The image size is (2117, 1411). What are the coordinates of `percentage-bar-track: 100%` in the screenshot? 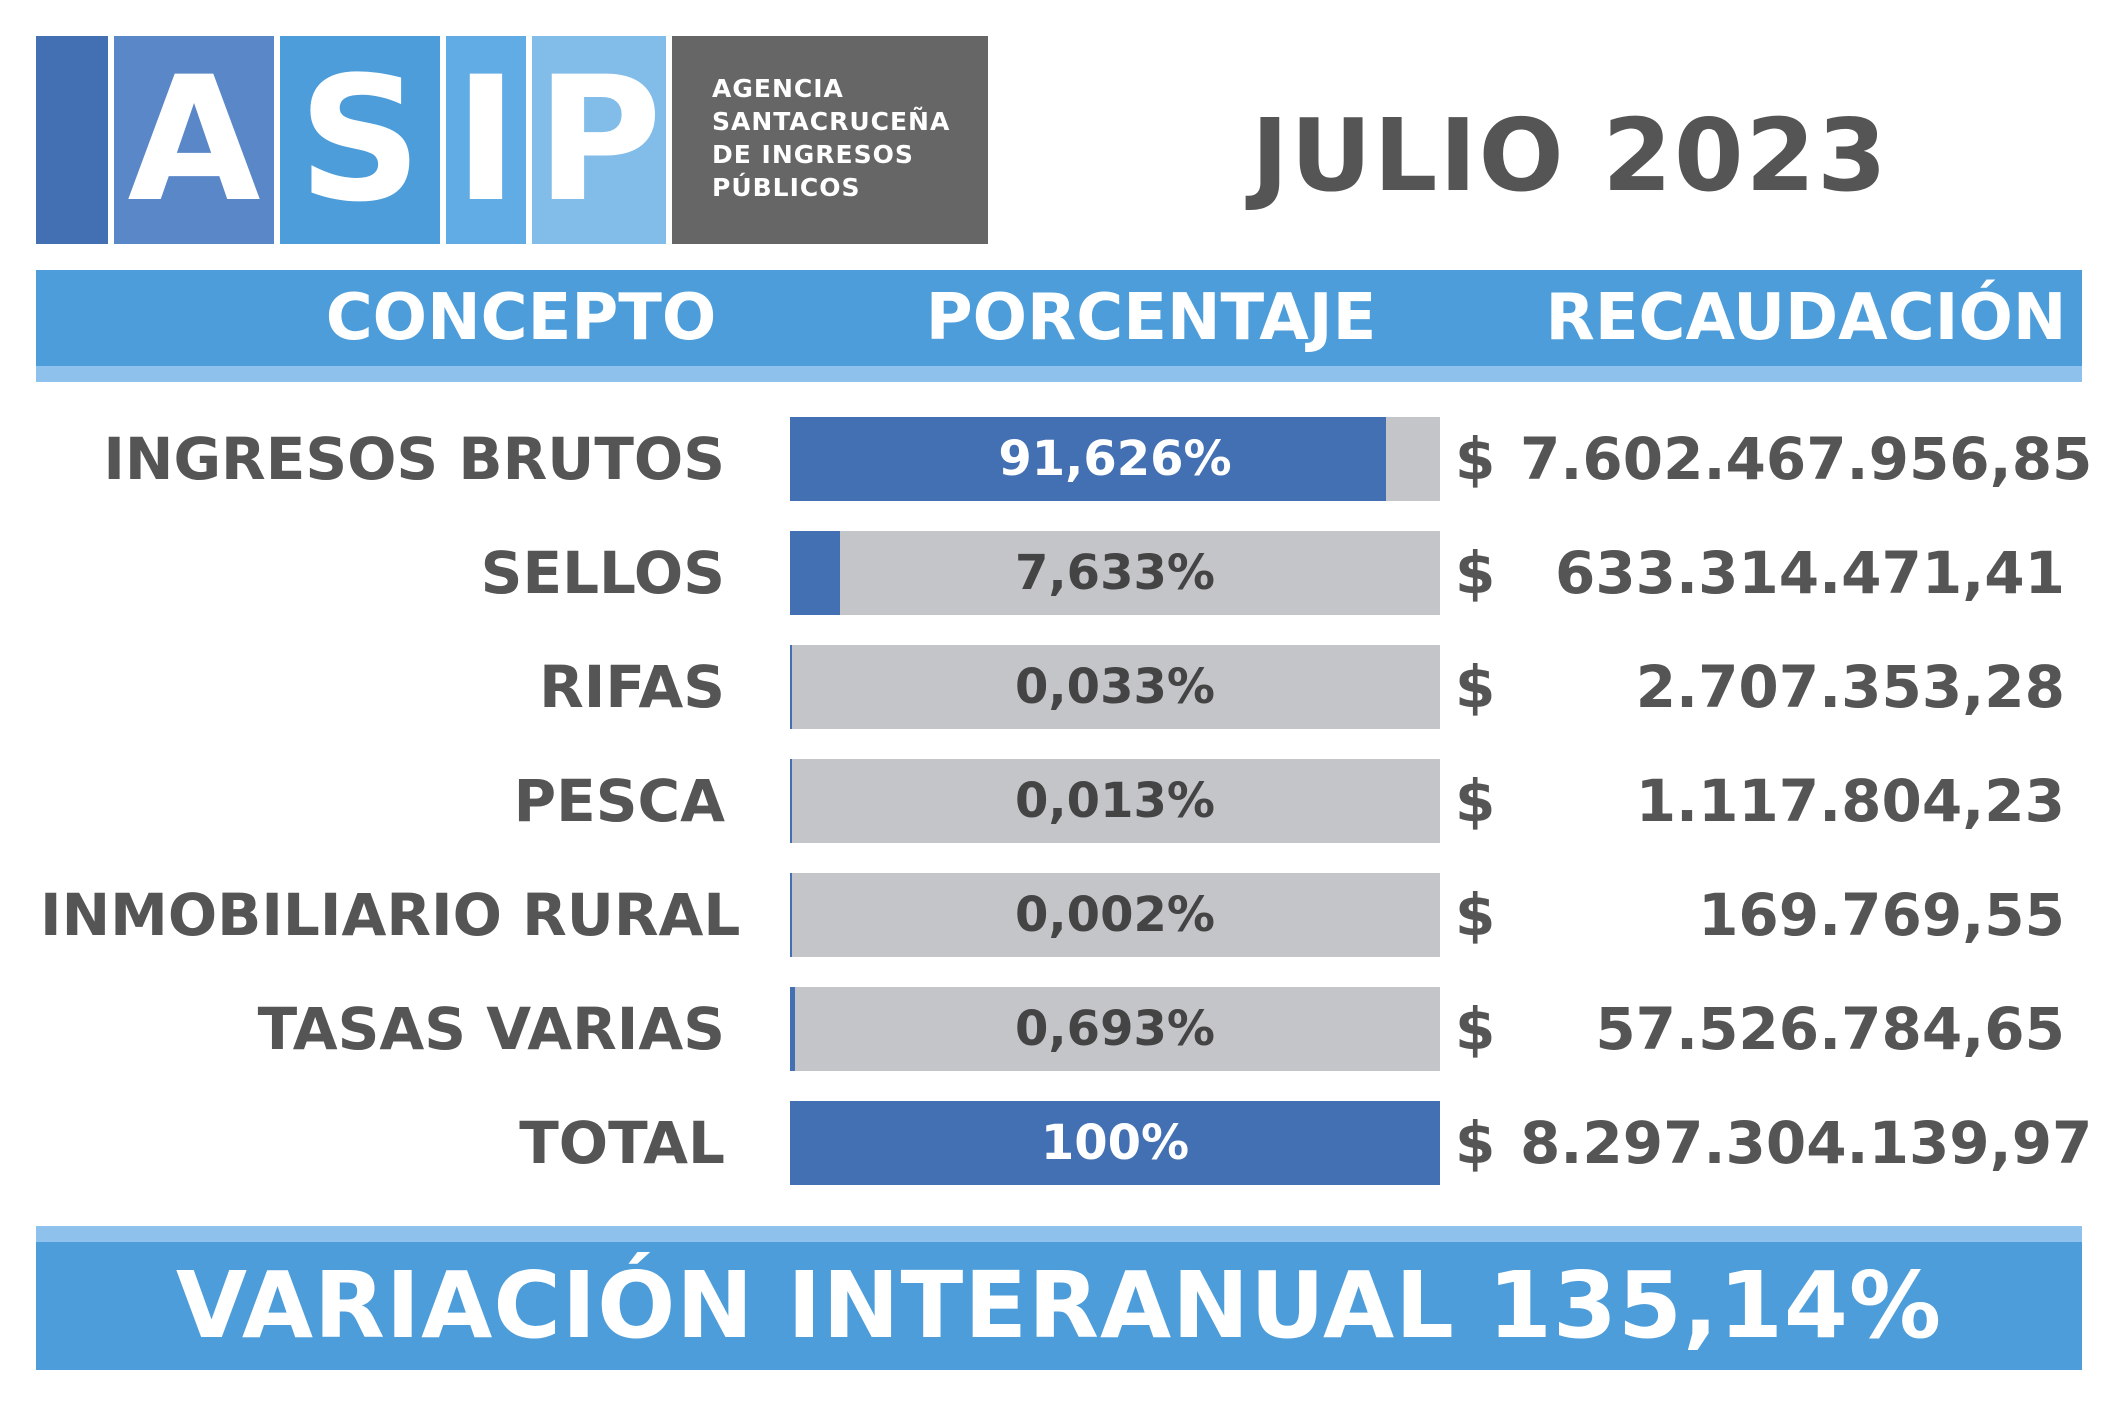 It's located at (1115, 1143).